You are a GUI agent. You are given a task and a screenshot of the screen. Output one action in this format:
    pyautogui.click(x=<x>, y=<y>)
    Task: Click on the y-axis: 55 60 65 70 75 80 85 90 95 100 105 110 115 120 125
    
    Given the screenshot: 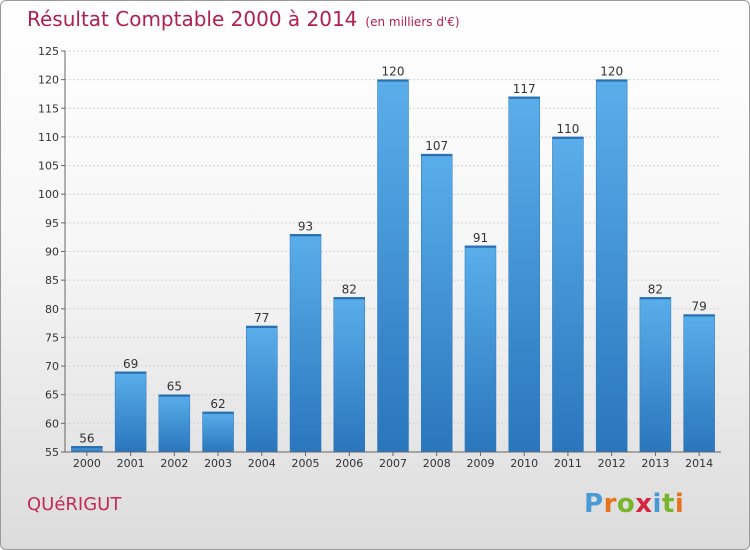 What is the action you would take?
    pyautogui.click(x=52, y=252)
    